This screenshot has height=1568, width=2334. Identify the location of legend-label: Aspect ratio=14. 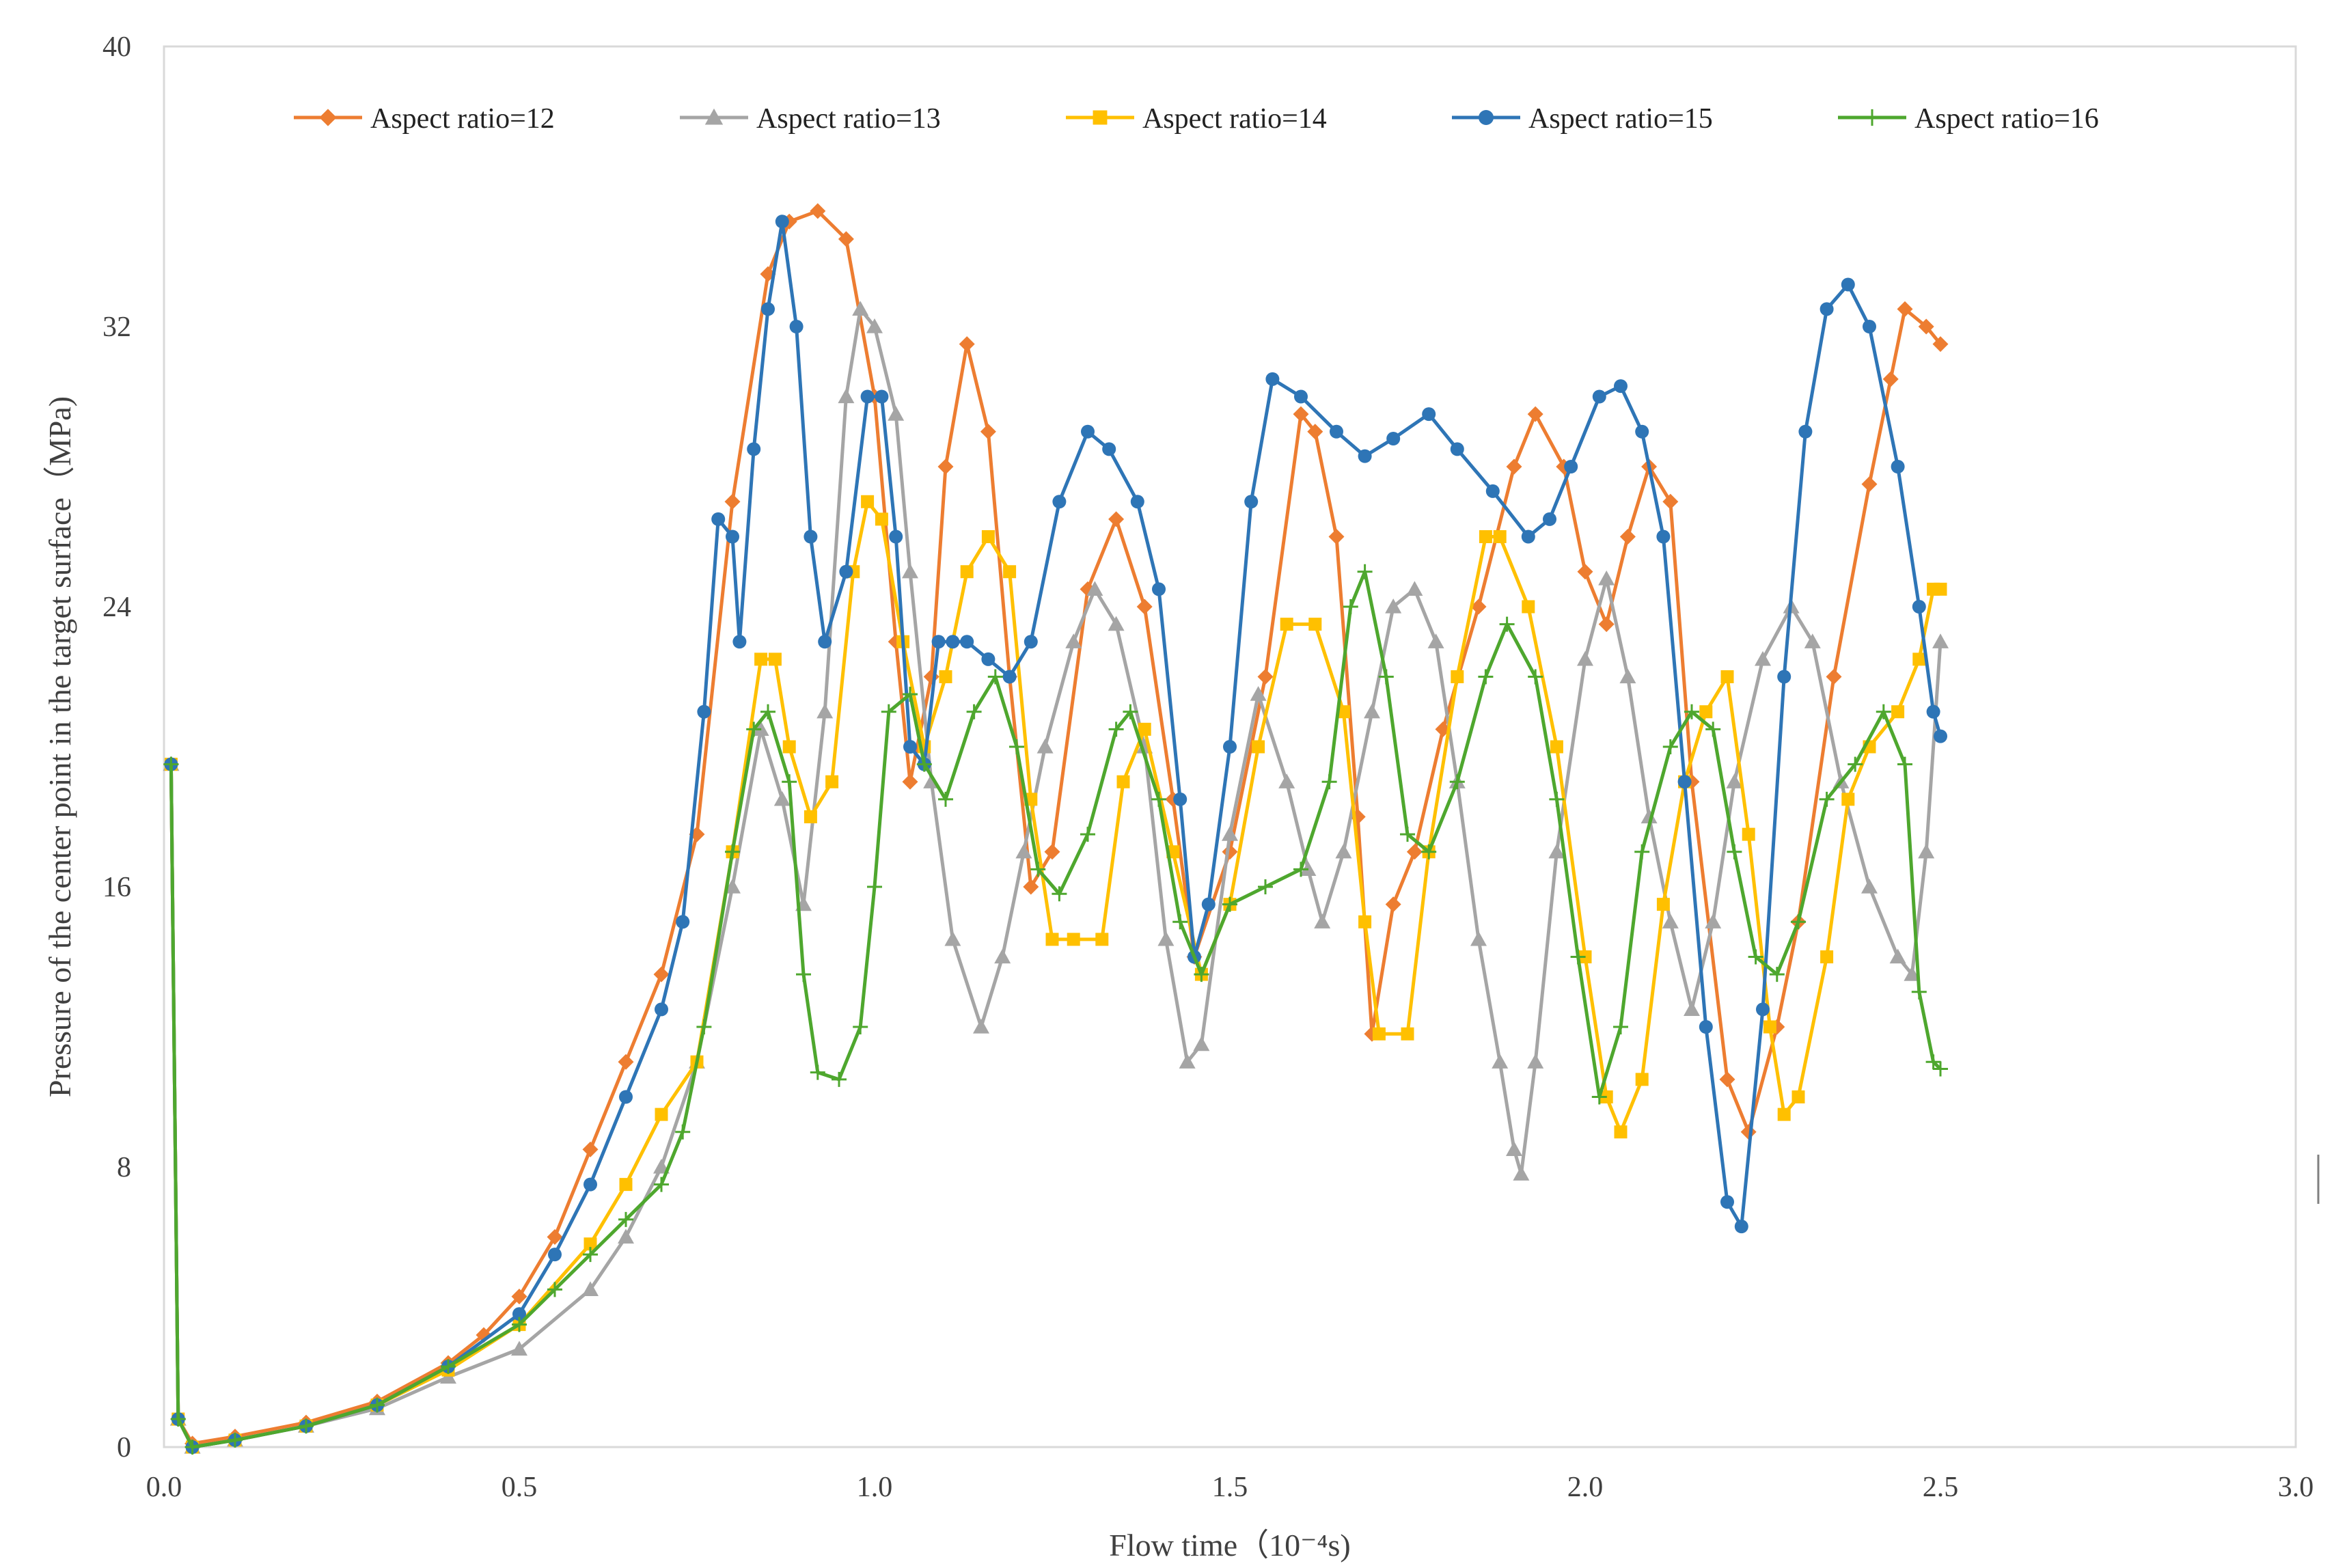
(1234, 119).